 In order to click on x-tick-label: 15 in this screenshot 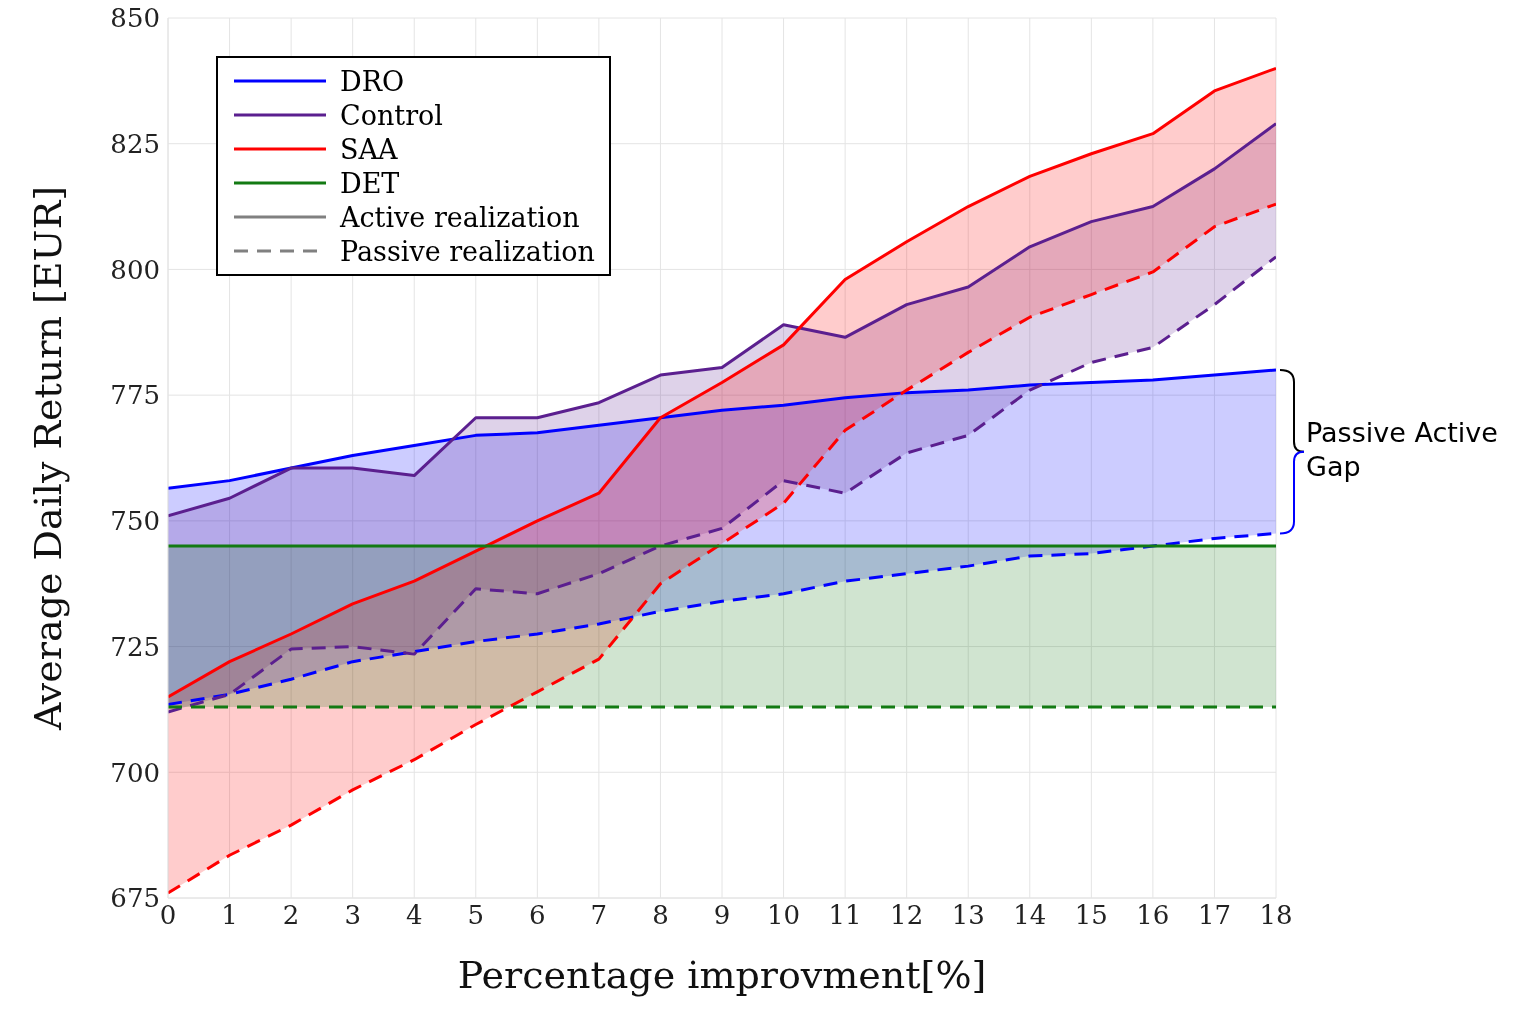, I will do `click(1091, 915)`.